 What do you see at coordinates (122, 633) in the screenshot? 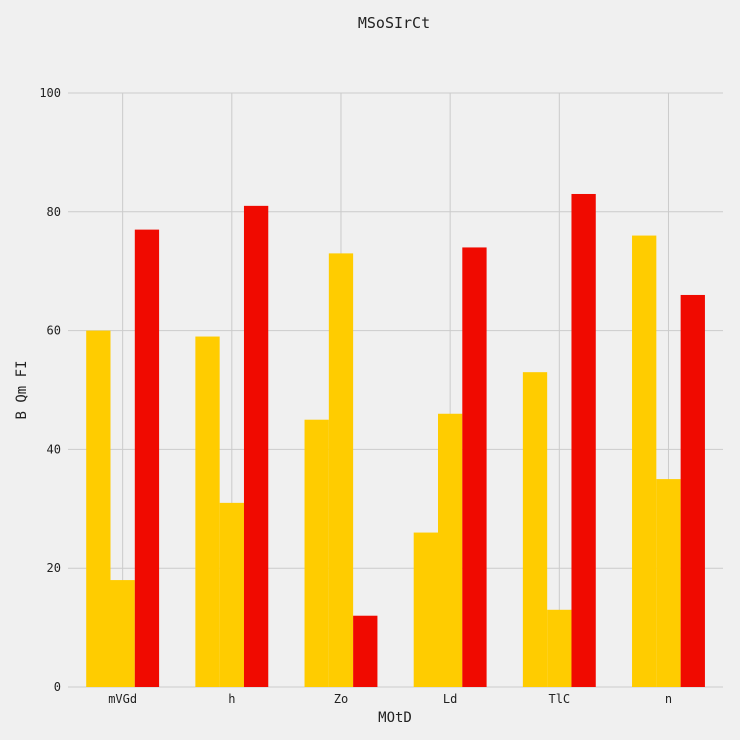
I see `bar-series-2-mVGd` at bounding box center [122, 633].